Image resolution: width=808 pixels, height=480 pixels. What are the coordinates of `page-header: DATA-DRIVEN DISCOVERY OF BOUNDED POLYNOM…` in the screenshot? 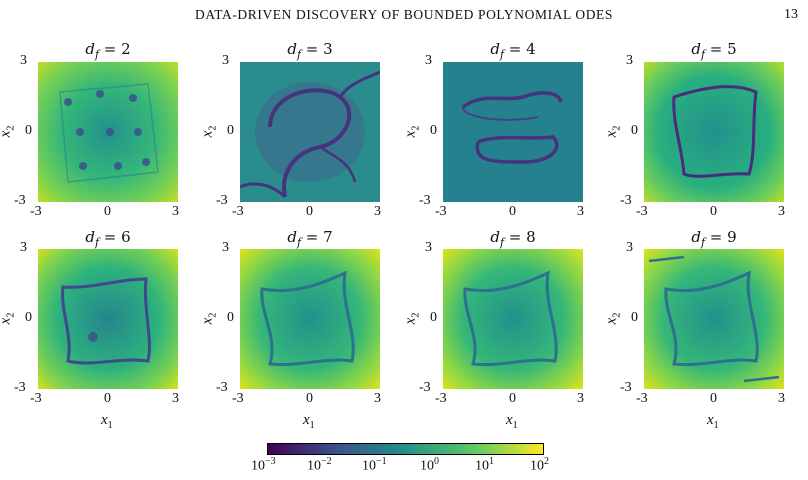 It's located at (404, 17).